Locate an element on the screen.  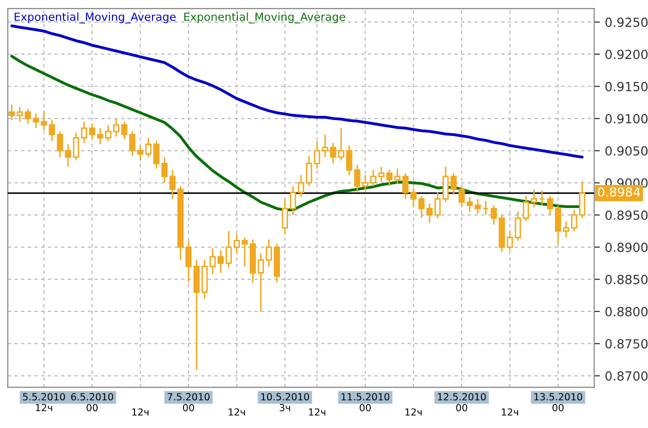
y-tick-label: 0.8850 is located at coordinates (626, 279).